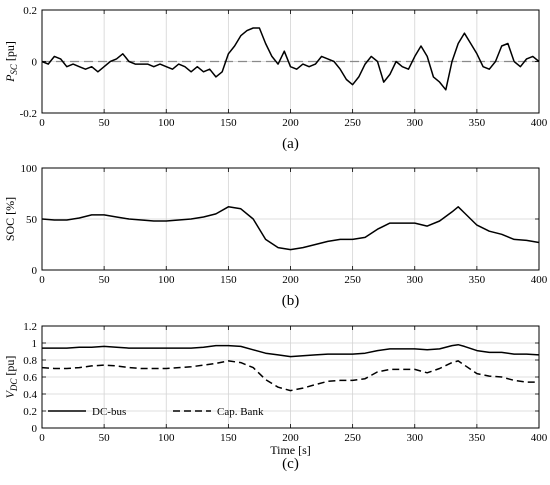 This screenshot has height=485, width=550. I want to click on legend-entry: DC-bus, so click(109, 412).